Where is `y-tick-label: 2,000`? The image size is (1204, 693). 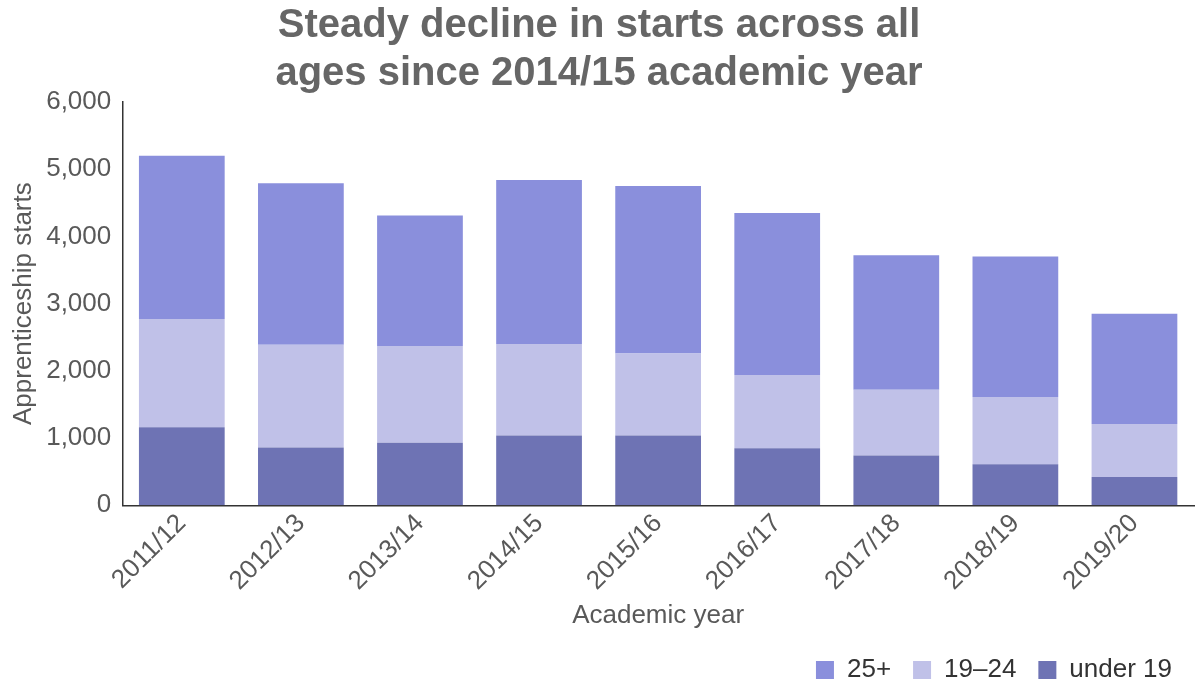
y-tick-label: 2,000 is located at coordinates (79, 369).